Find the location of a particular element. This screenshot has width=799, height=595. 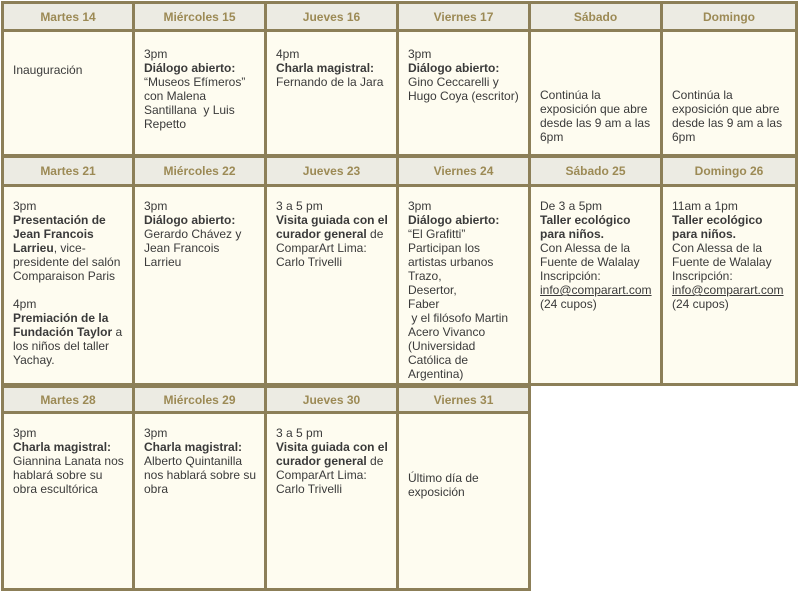

event-line: para niños. is located at coordinates (600, 234).